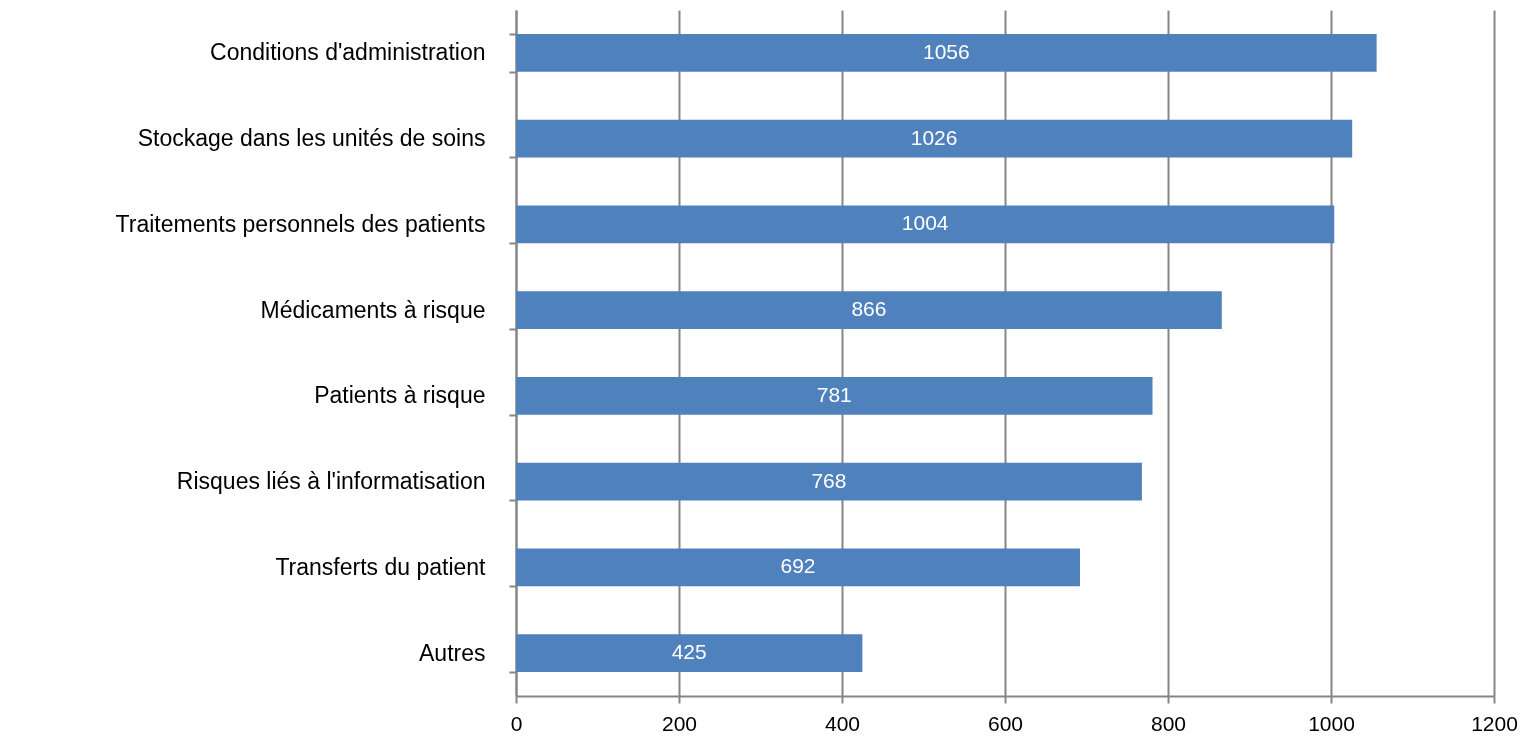 This screenshot has width=1526, height=744. What do you see at coordinates (1005, 723) in the screenshot?
I see `x-tick-label: 600` at bounding box center [1005, 723].